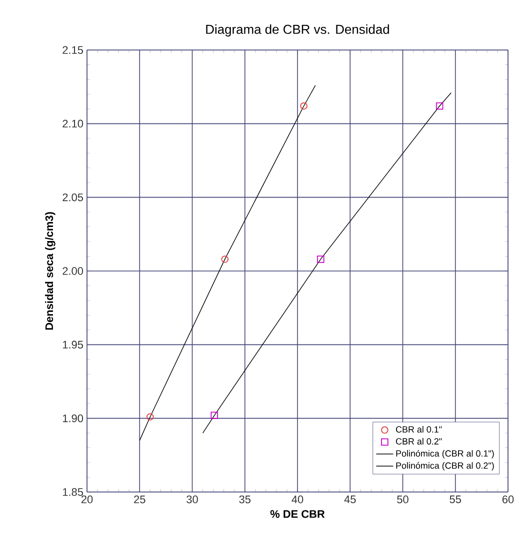  I want to click on x-tick-label: 30, so click(192, 500).